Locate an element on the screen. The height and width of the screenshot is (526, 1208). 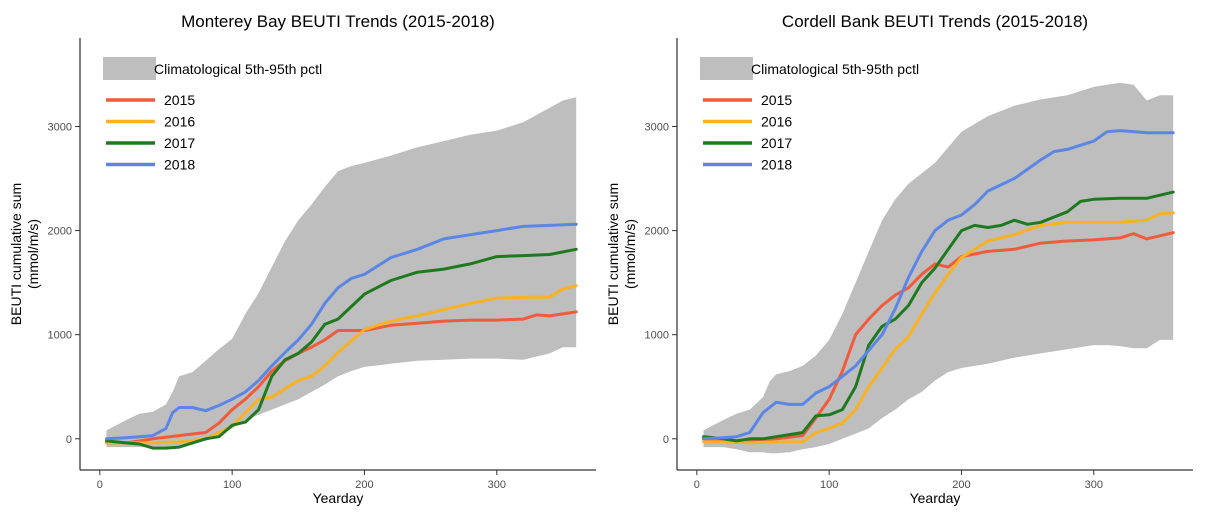
series-line-2015 is located at coordinates (341, 377).